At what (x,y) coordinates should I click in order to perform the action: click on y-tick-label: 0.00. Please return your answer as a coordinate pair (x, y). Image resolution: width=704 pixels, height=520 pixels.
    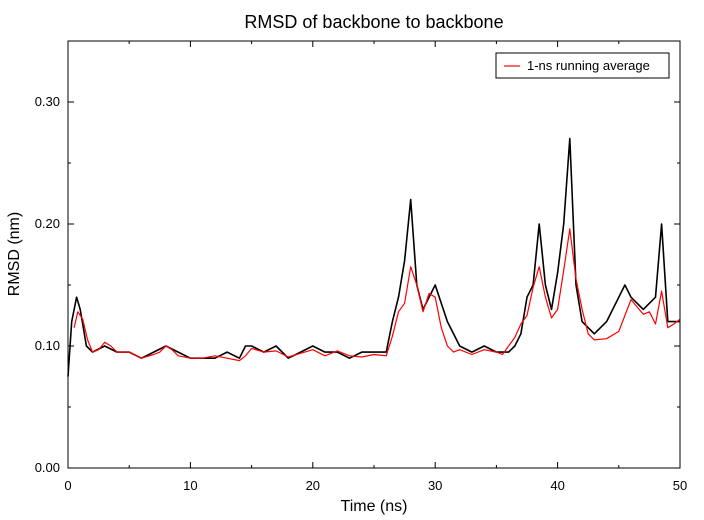
    Looking at the image, I should click on (47, 467).